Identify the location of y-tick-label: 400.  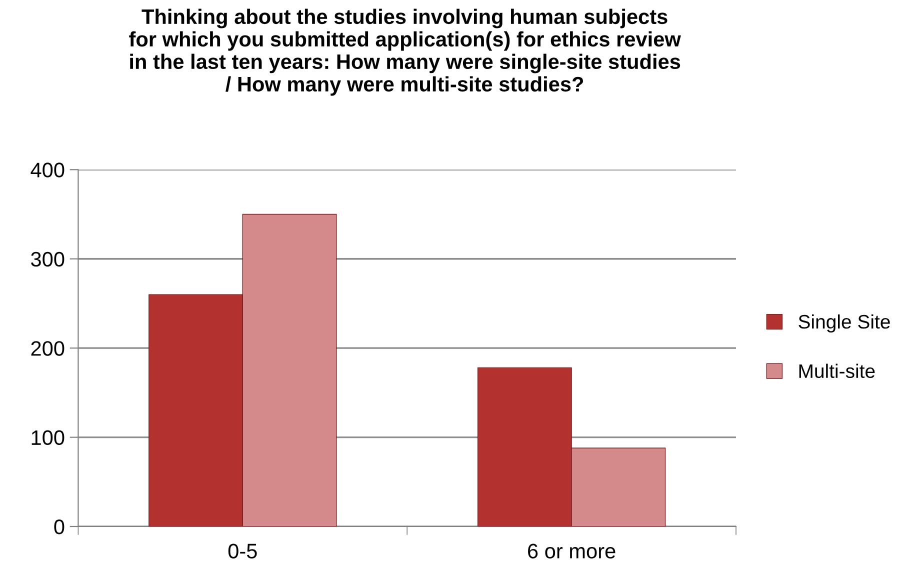
(47, 170).